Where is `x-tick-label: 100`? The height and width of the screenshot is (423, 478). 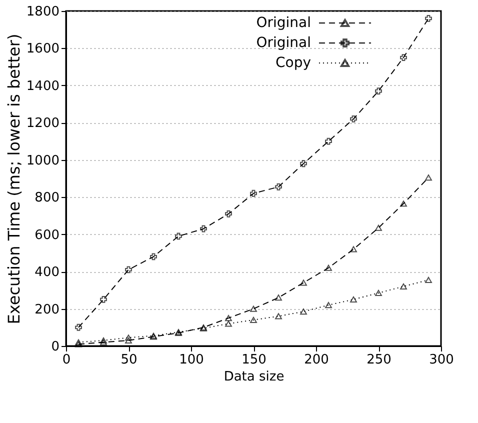
x-tick-label: 100 is located at coordinates (191, 360).